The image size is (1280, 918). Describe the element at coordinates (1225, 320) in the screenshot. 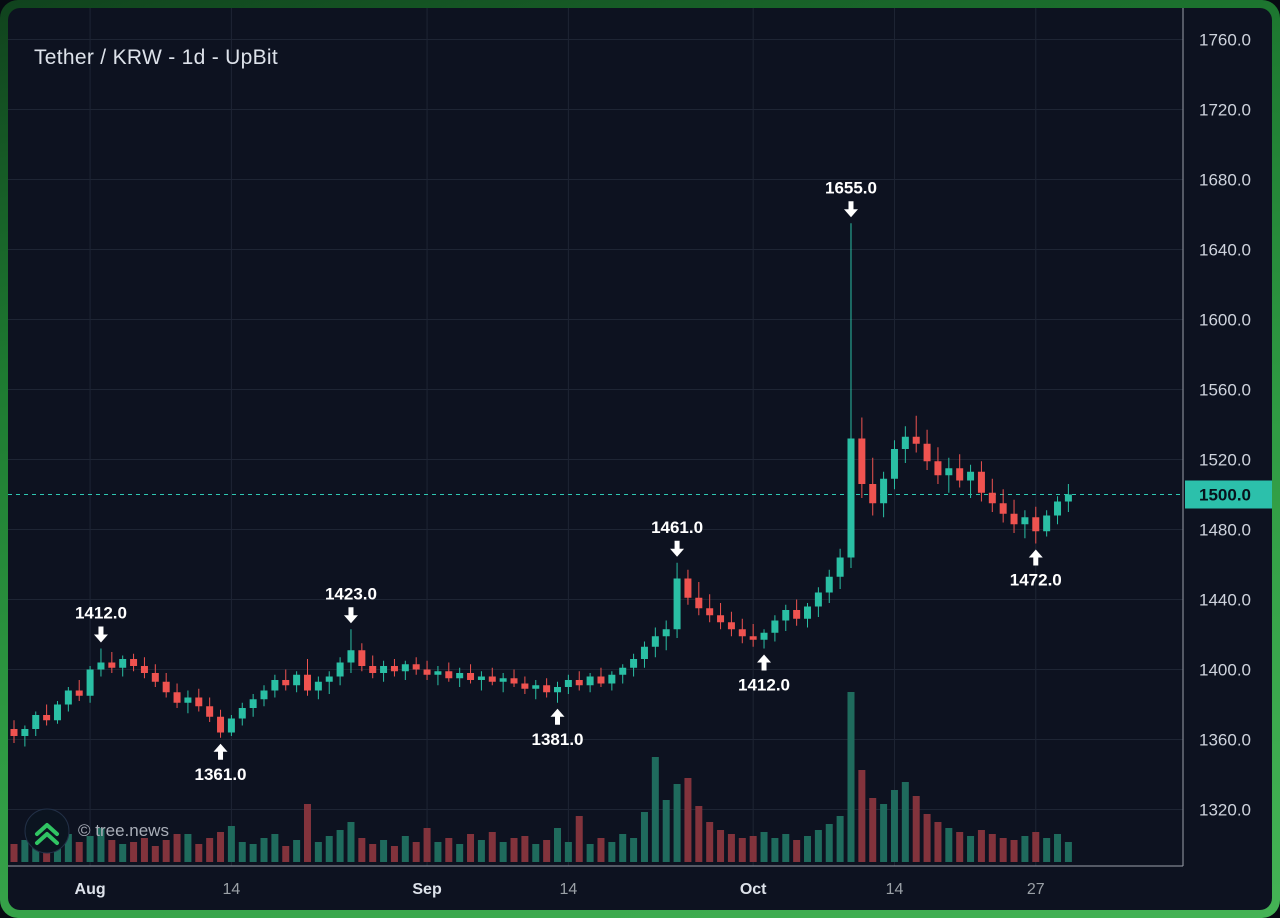

I see `price-tick-label: 1600.0` at that location.